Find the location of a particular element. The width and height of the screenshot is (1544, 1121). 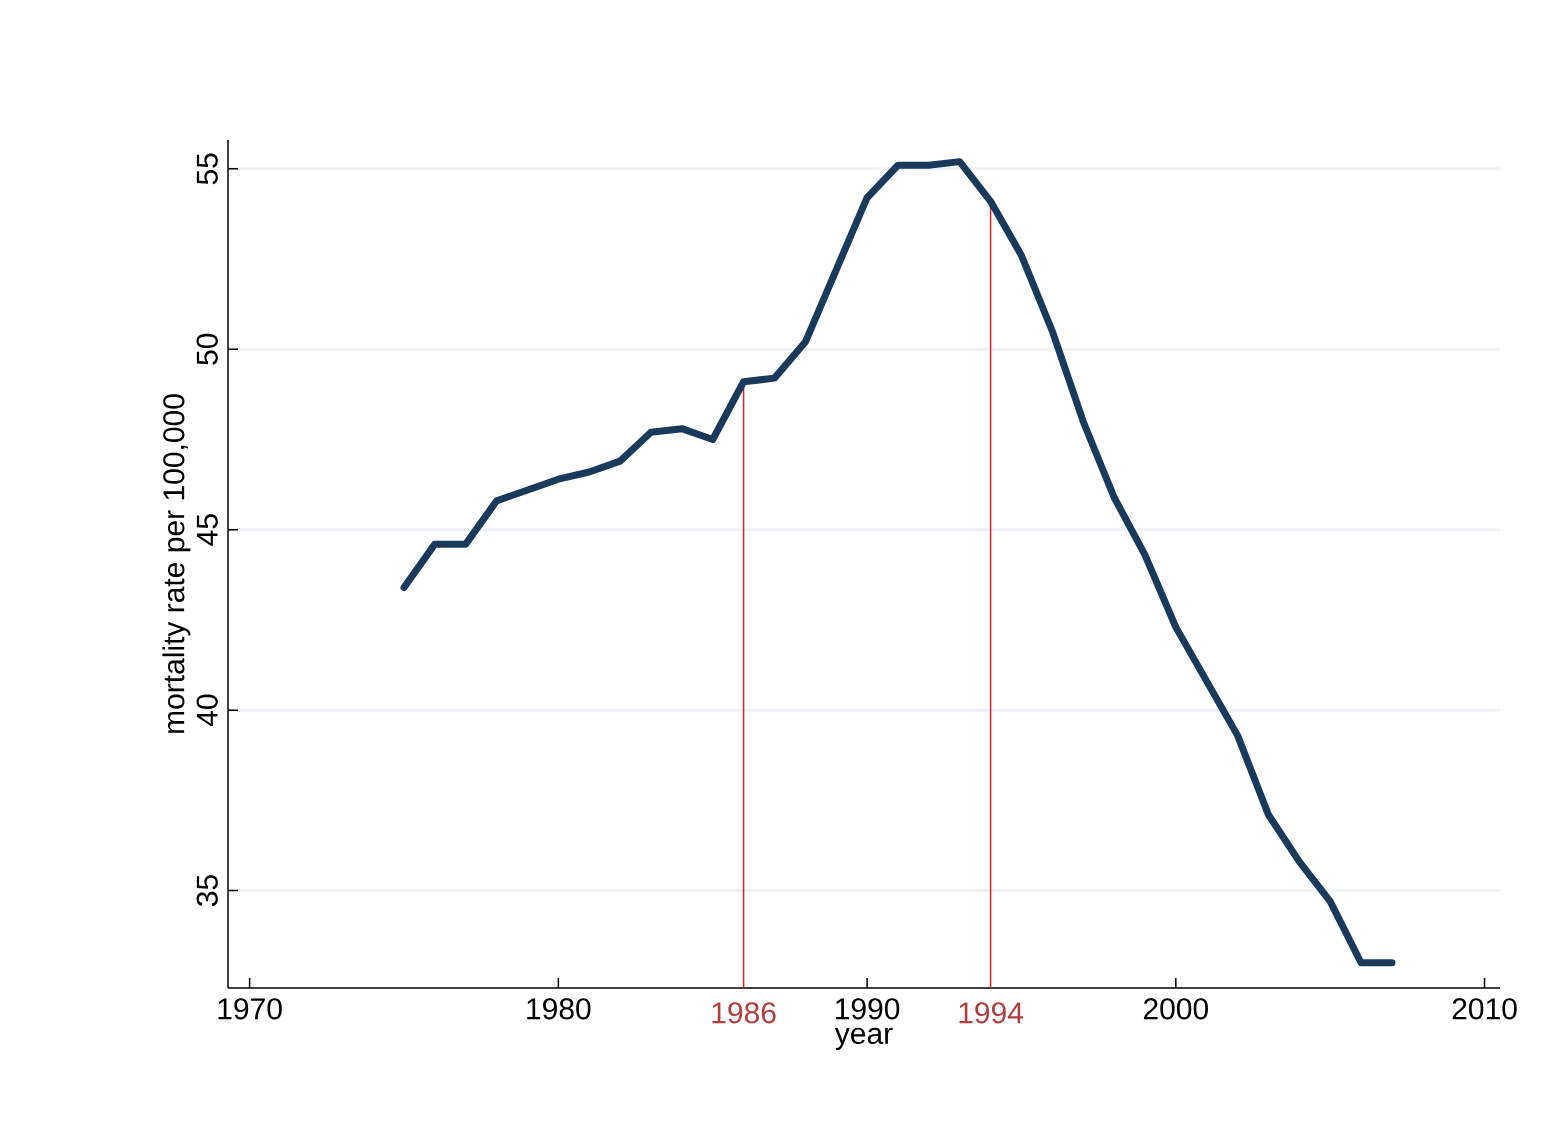

y-tick-label: 40 is located at coordinates (207, 710).